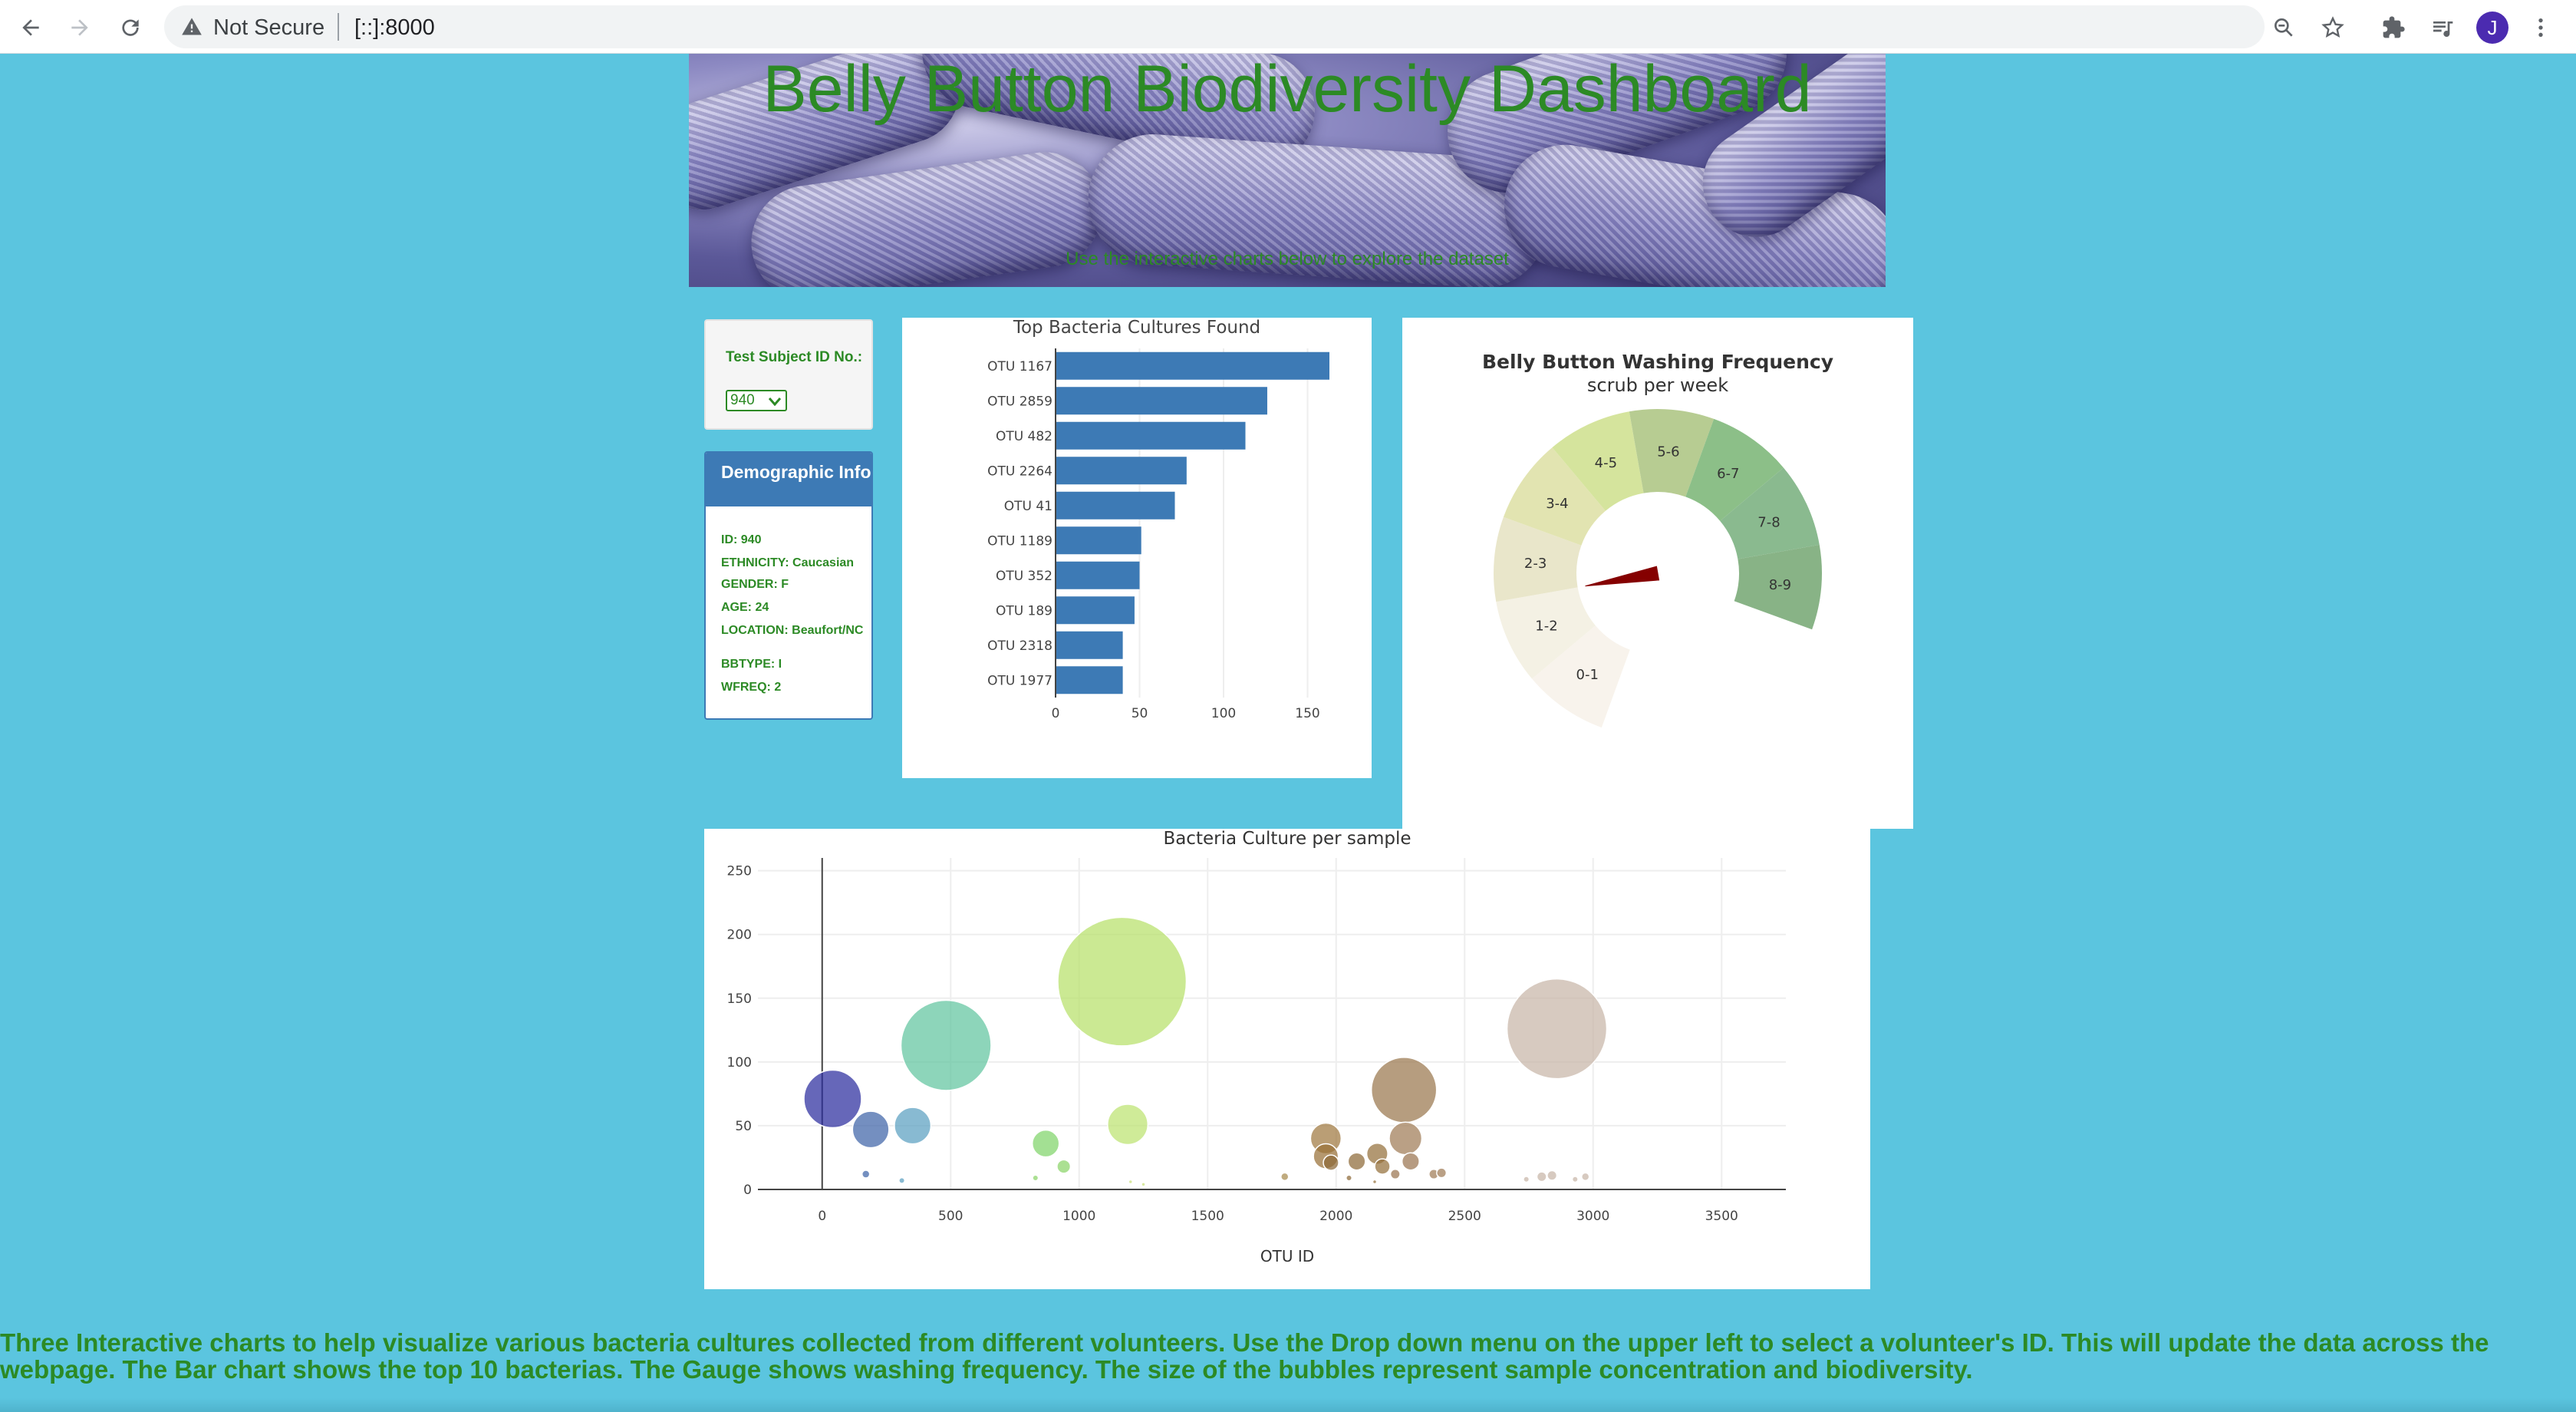  I want to click on security-label: Not Secure, so click(269, 27).